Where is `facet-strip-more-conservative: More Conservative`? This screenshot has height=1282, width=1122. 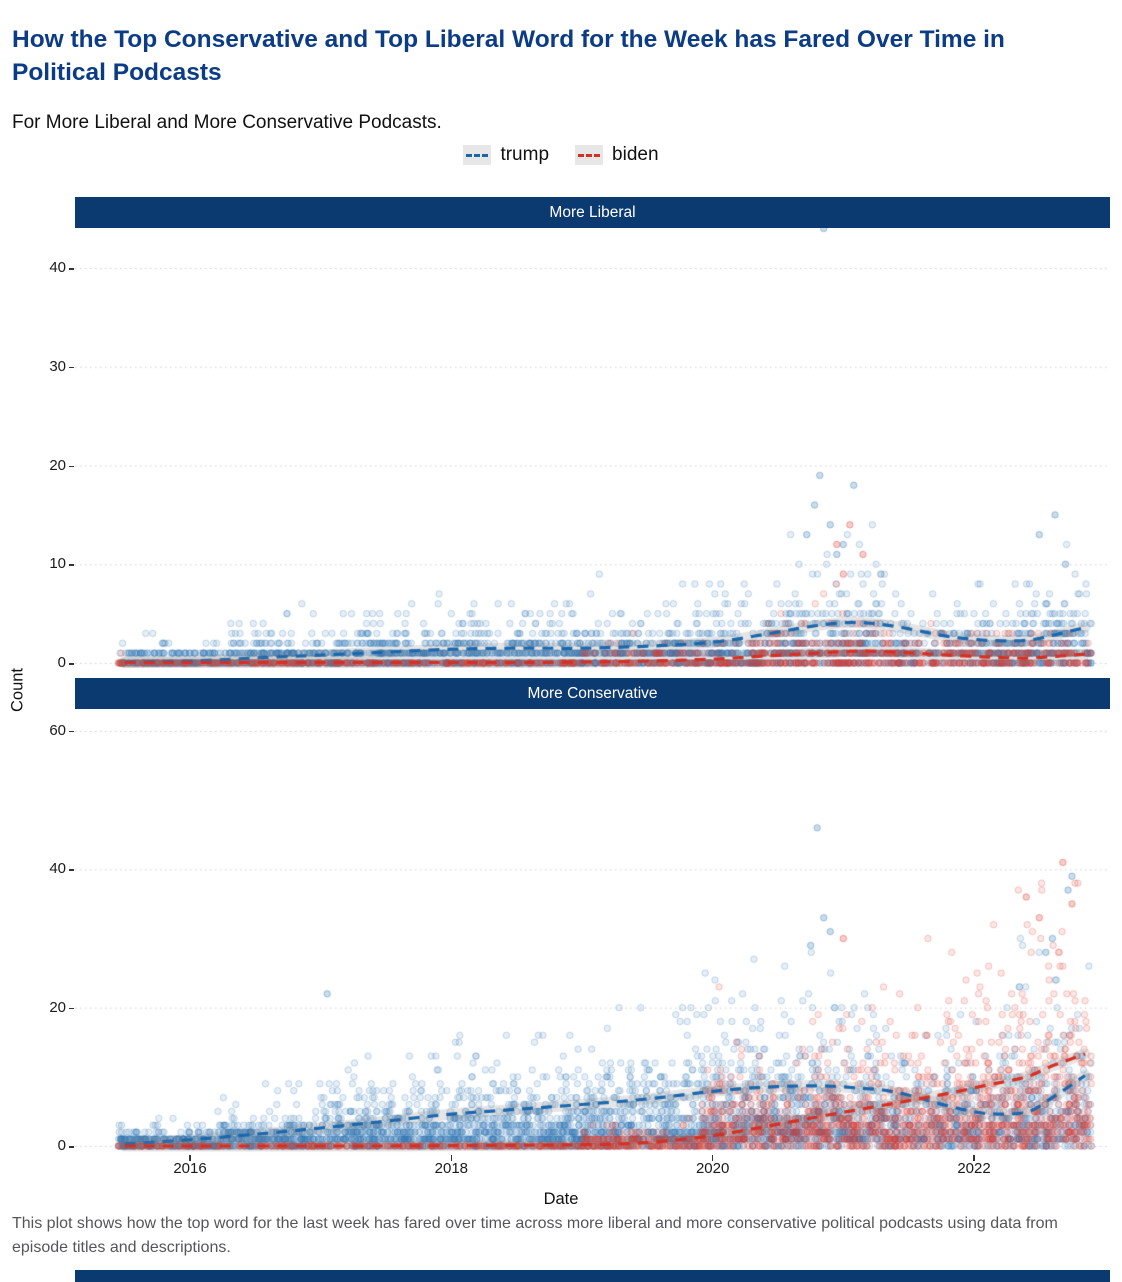
facet-strip-more-conservative: More Conservative is located at coordinates (592, 693).